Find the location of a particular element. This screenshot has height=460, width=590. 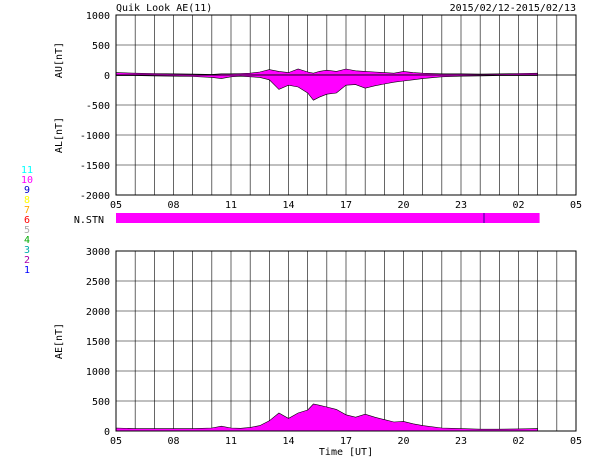

time-axis-label: Time [UT] is located at coordinates (346, 452).